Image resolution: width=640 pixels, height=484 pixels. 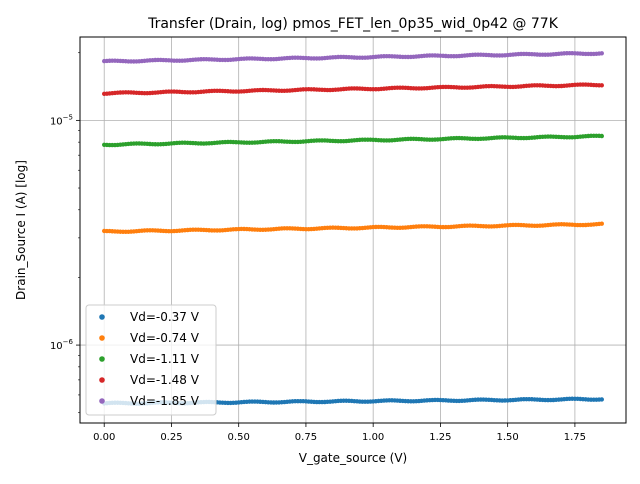 I want to click on x-tick-label: 0.75, so click(x=306, y=437).